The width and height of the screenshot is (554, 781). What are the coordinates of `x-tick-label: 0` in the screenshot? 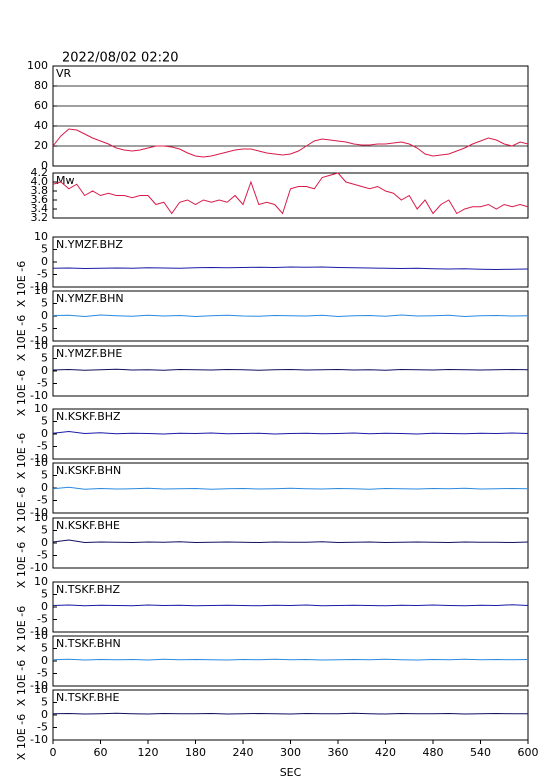 It's located at (53, 752).